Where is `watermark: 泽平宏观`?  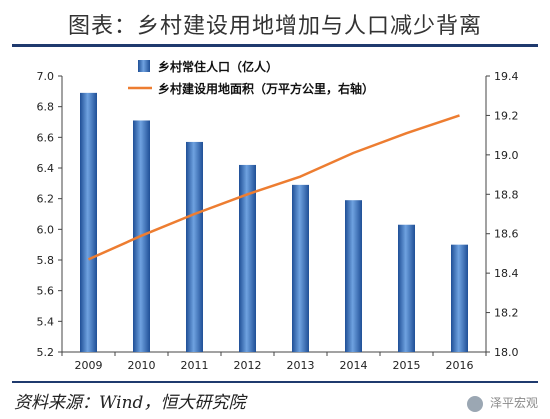
watermark: 泽平宏观 is located at coordinates (502, 403).